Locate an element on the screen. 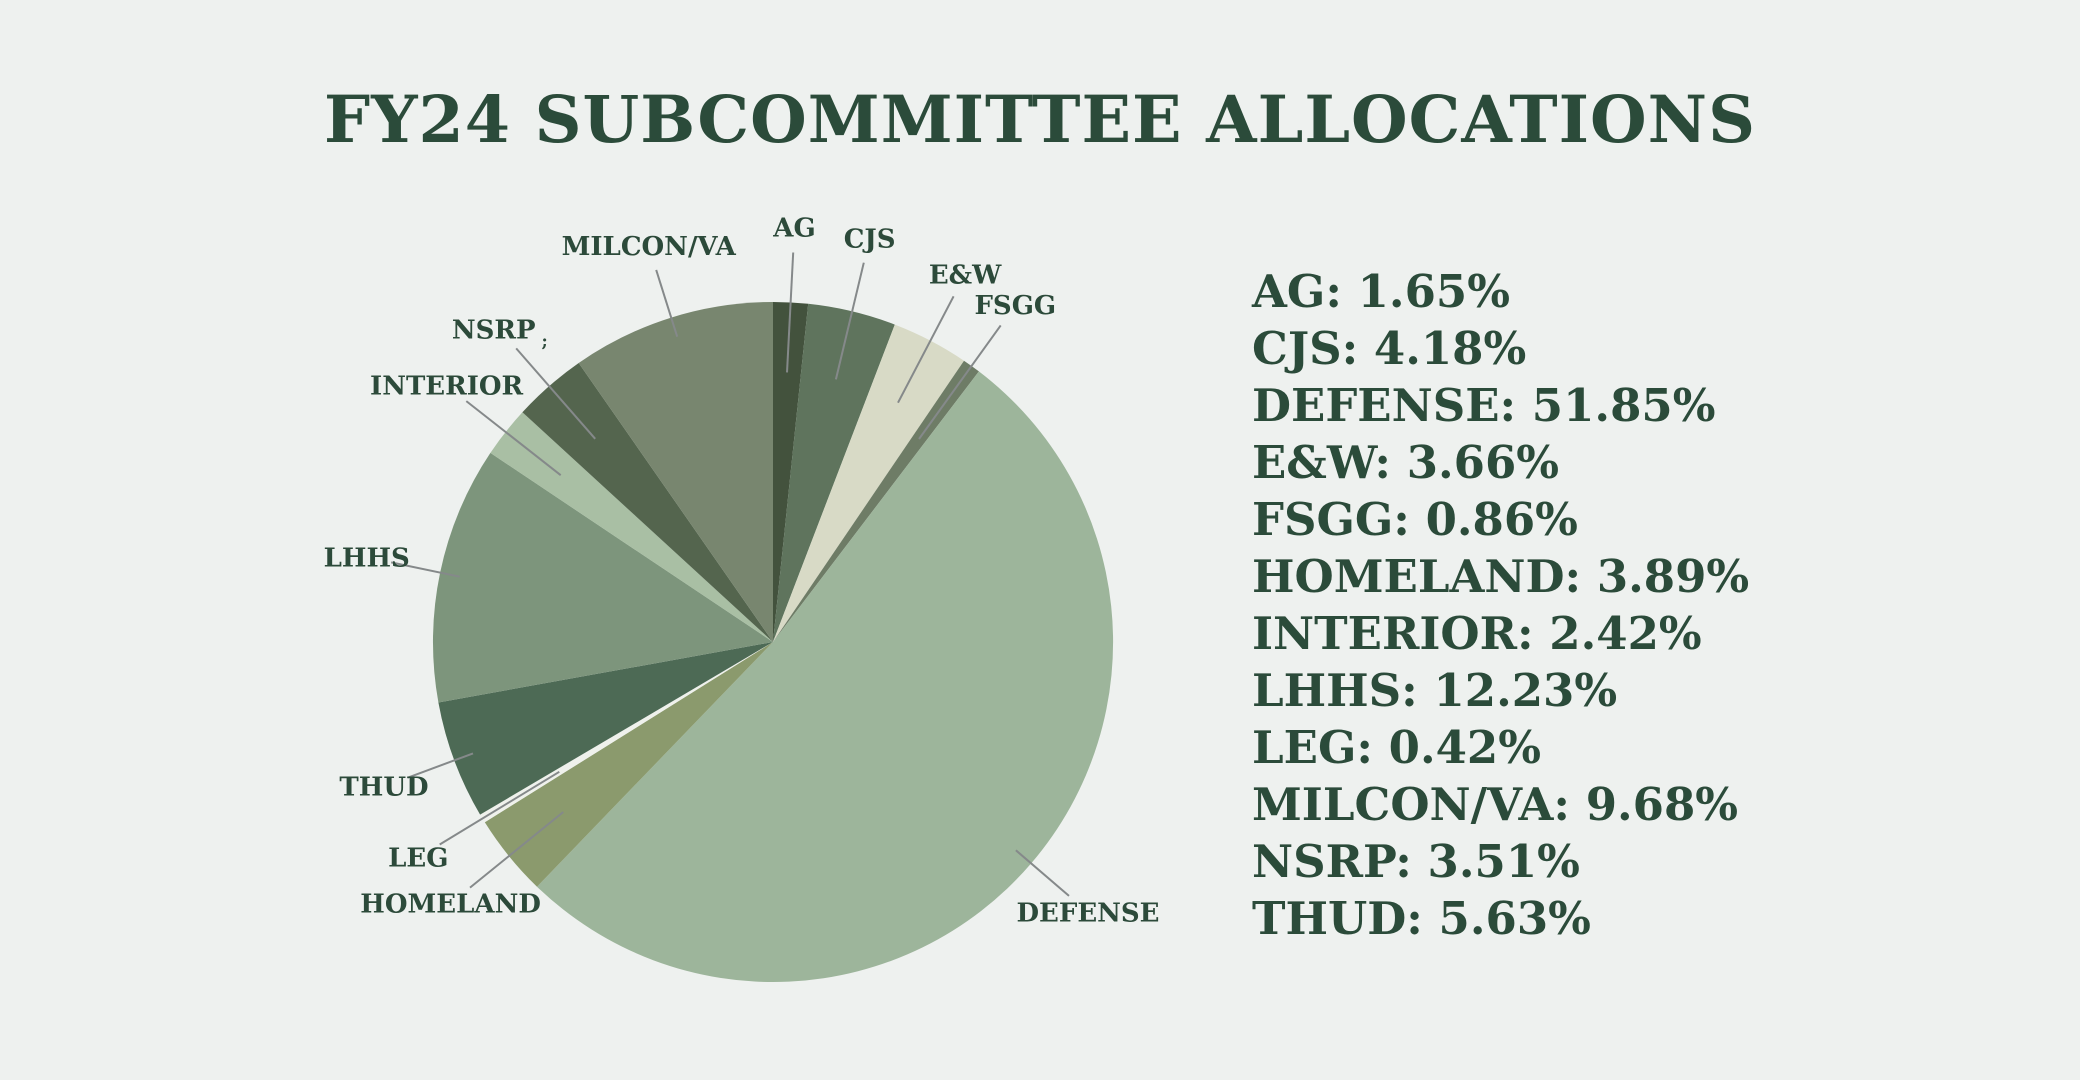 The width and height of the screenshot is (2080, 1080). leader-line-leg is located at coordinates (499, 808).